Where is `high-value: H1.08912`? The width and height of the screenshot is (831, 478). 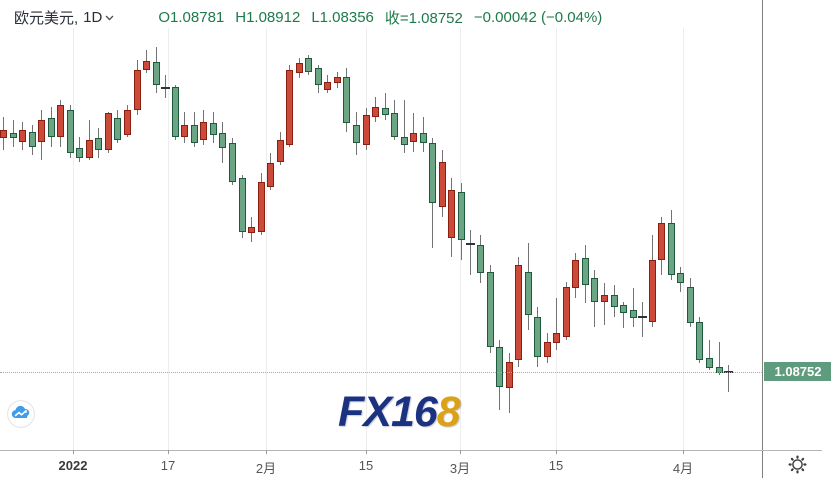
high-value: H1.08912 is located at coordinates (268, 17).